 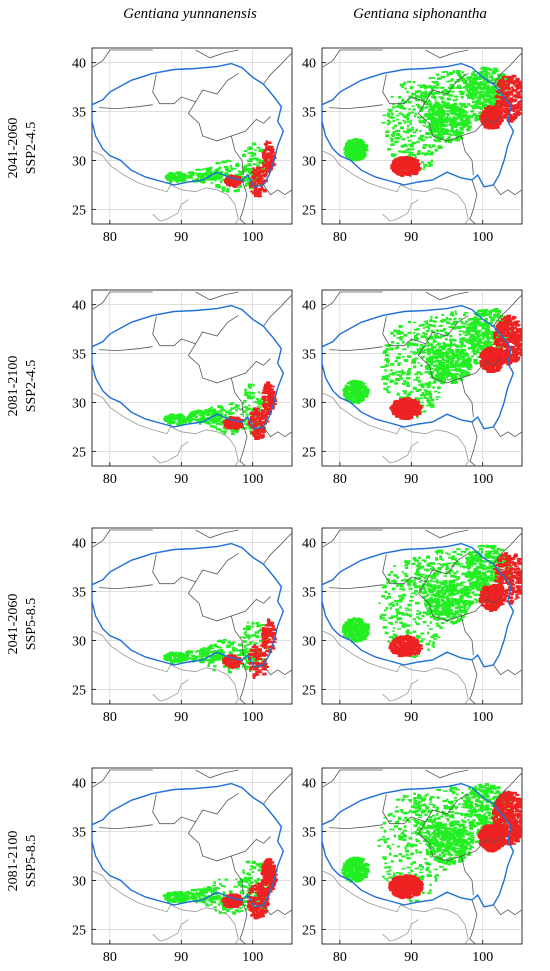 I want to click on admin-boundary, so click(x=352, y=58).